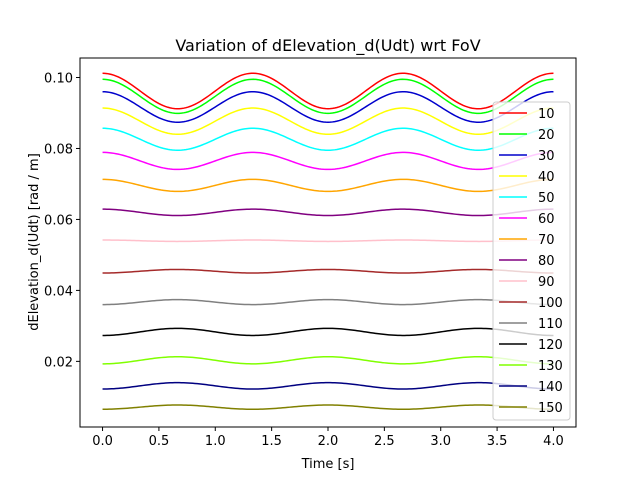 The height and width of the screenshot is (480, 640). What do you see at coordinates (550, 408) in the screenshot?
I see `legend-label: 150` at bounding box center [550, 408].